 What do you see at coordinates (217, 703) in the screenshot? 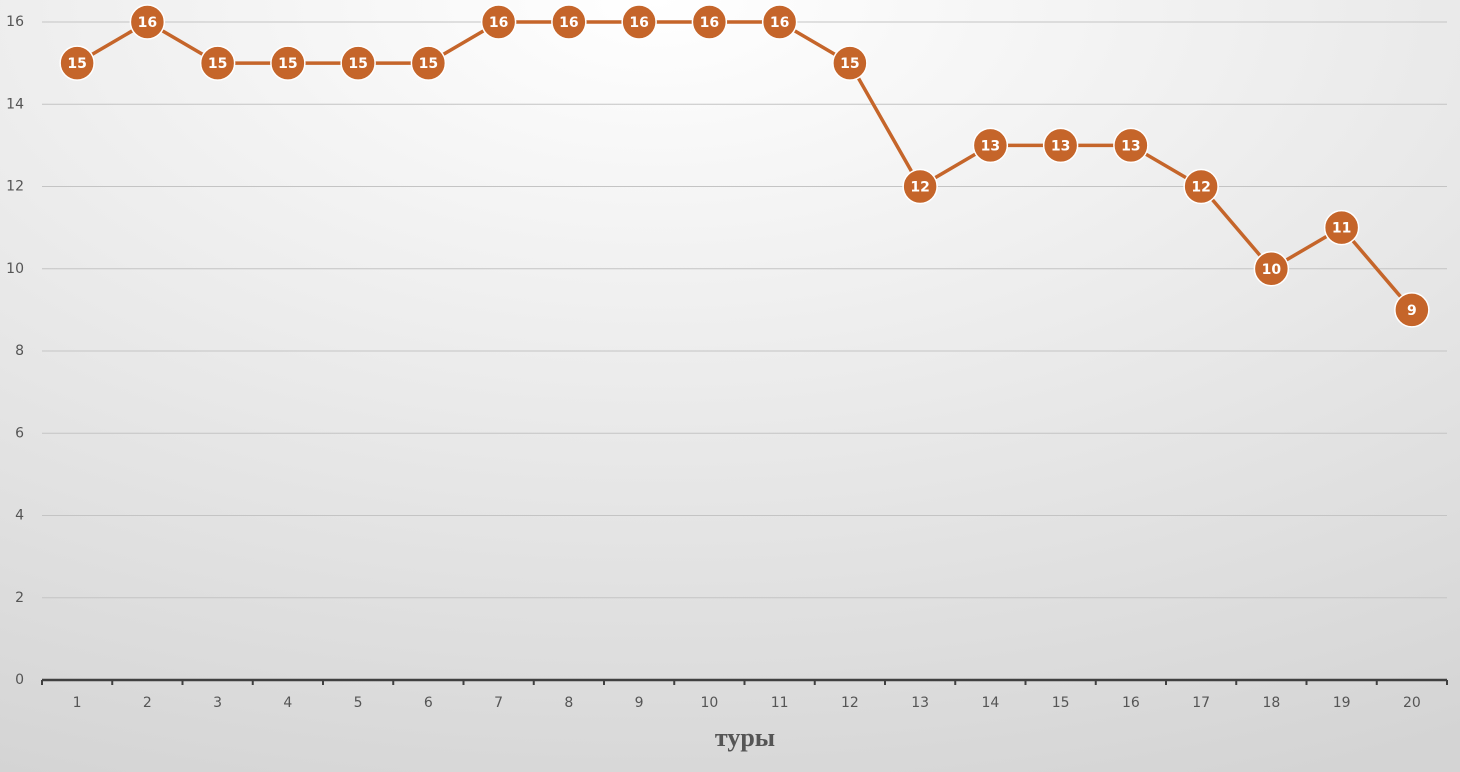
I see `x-tick-label: 3` at bounding box center [217, 703].